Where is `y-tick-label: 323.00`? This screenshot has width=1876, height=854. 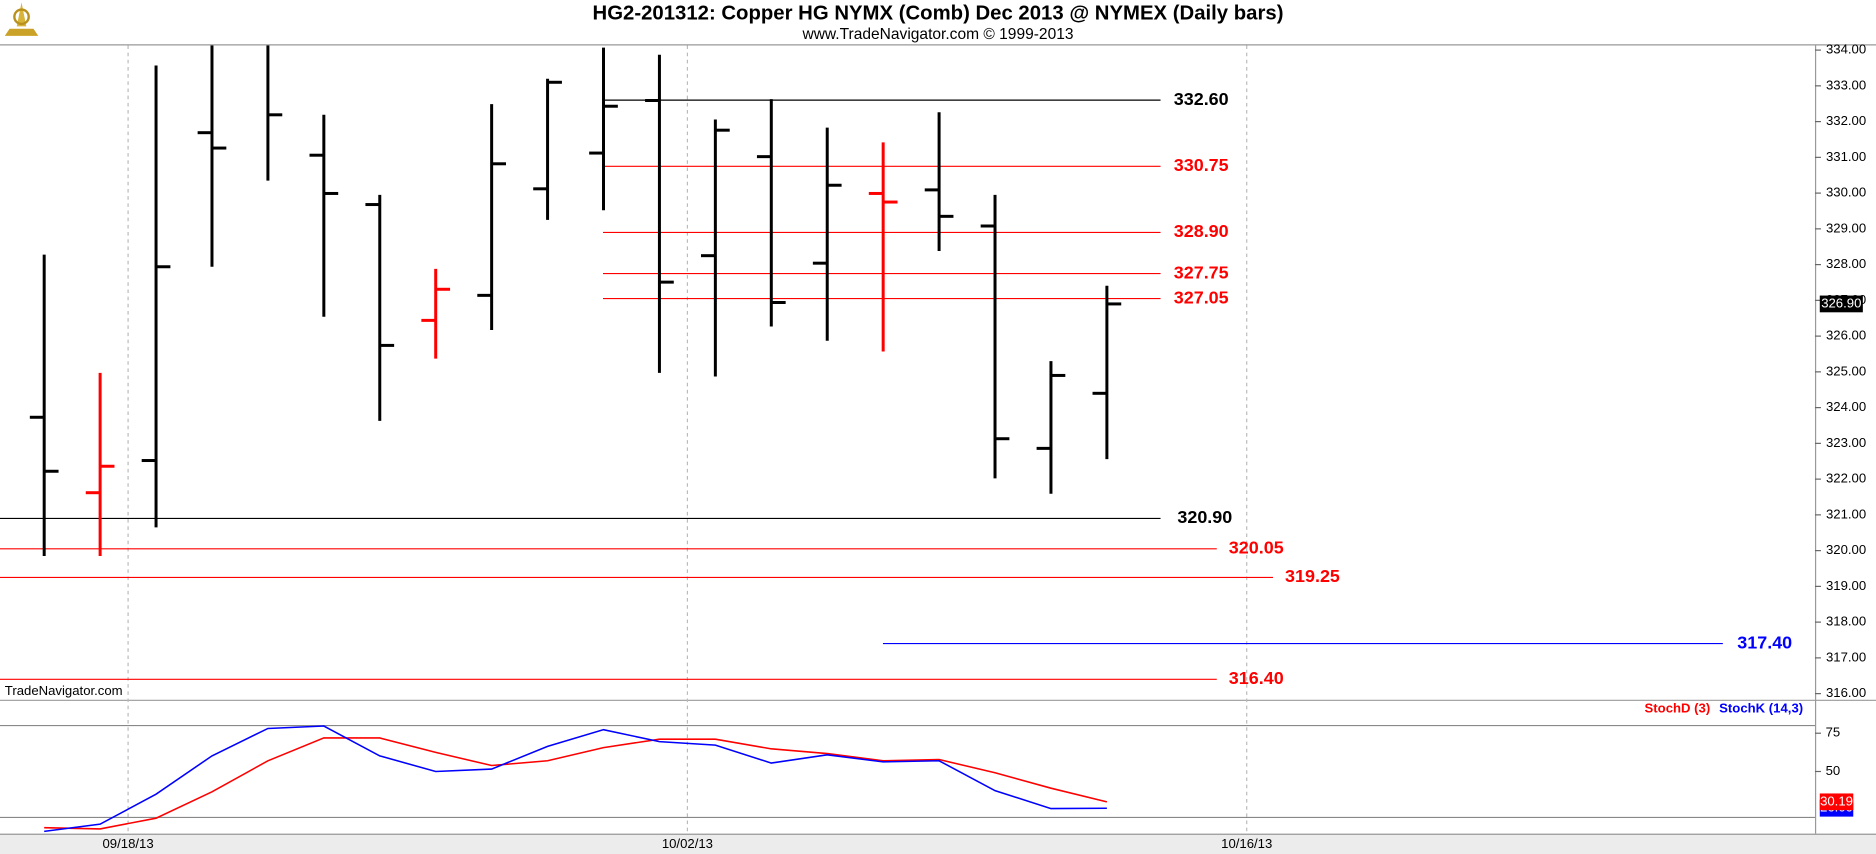 y-tick-label: 323.00 is located at coordinates (1846, 442).